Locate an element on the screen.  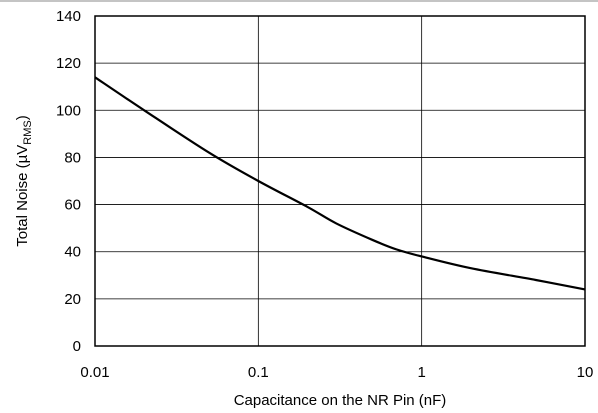
y-tick-label: 20 is located at coordinates (72, 299).